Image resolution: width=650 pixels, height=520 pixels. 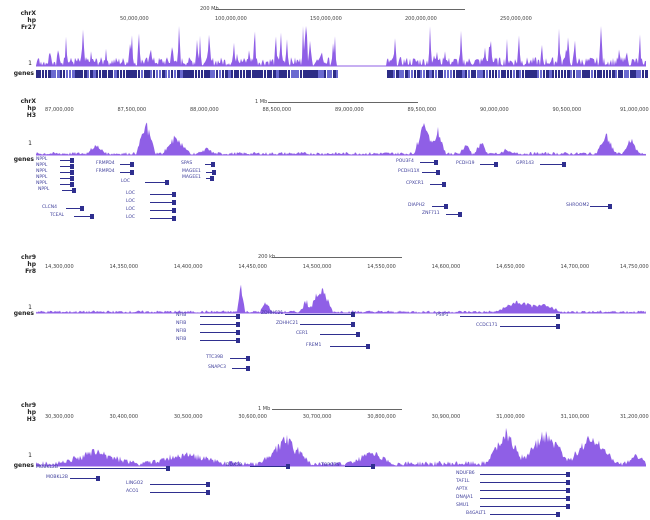 What do you see at coordinates (191, 177) in the screenshot?
I see `gene-label: MAGEE1` at bounding box center [191, 177].